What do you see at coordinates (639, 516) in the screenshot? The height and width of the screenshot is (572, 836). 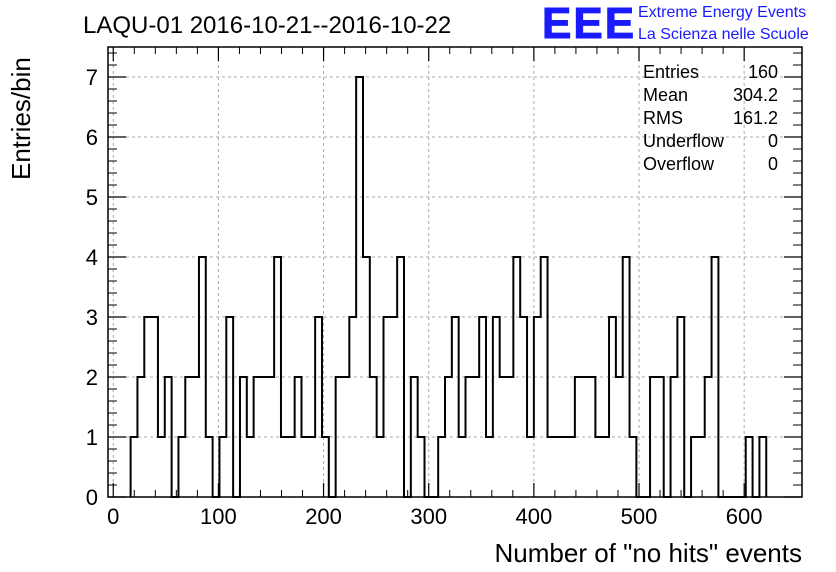 I see `x-tick-label: 500` at bounding box center [639, 516].